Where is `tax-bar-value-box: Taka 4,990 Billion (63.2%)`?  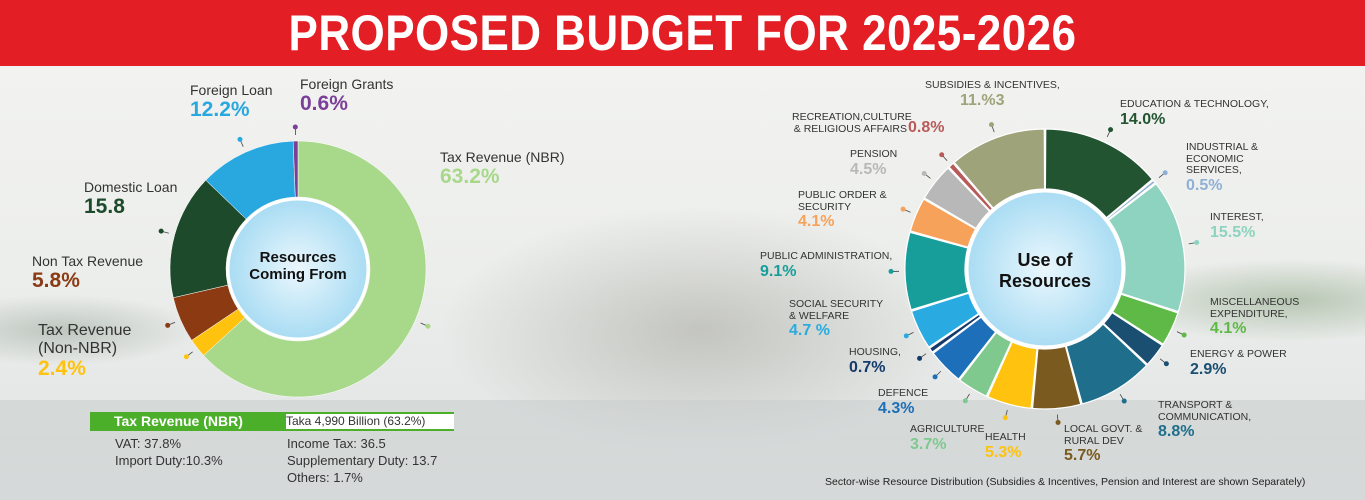 tax-bar-value-box: Taka 4,990 Billion (63.2%) is located at coordinates (370, 421).